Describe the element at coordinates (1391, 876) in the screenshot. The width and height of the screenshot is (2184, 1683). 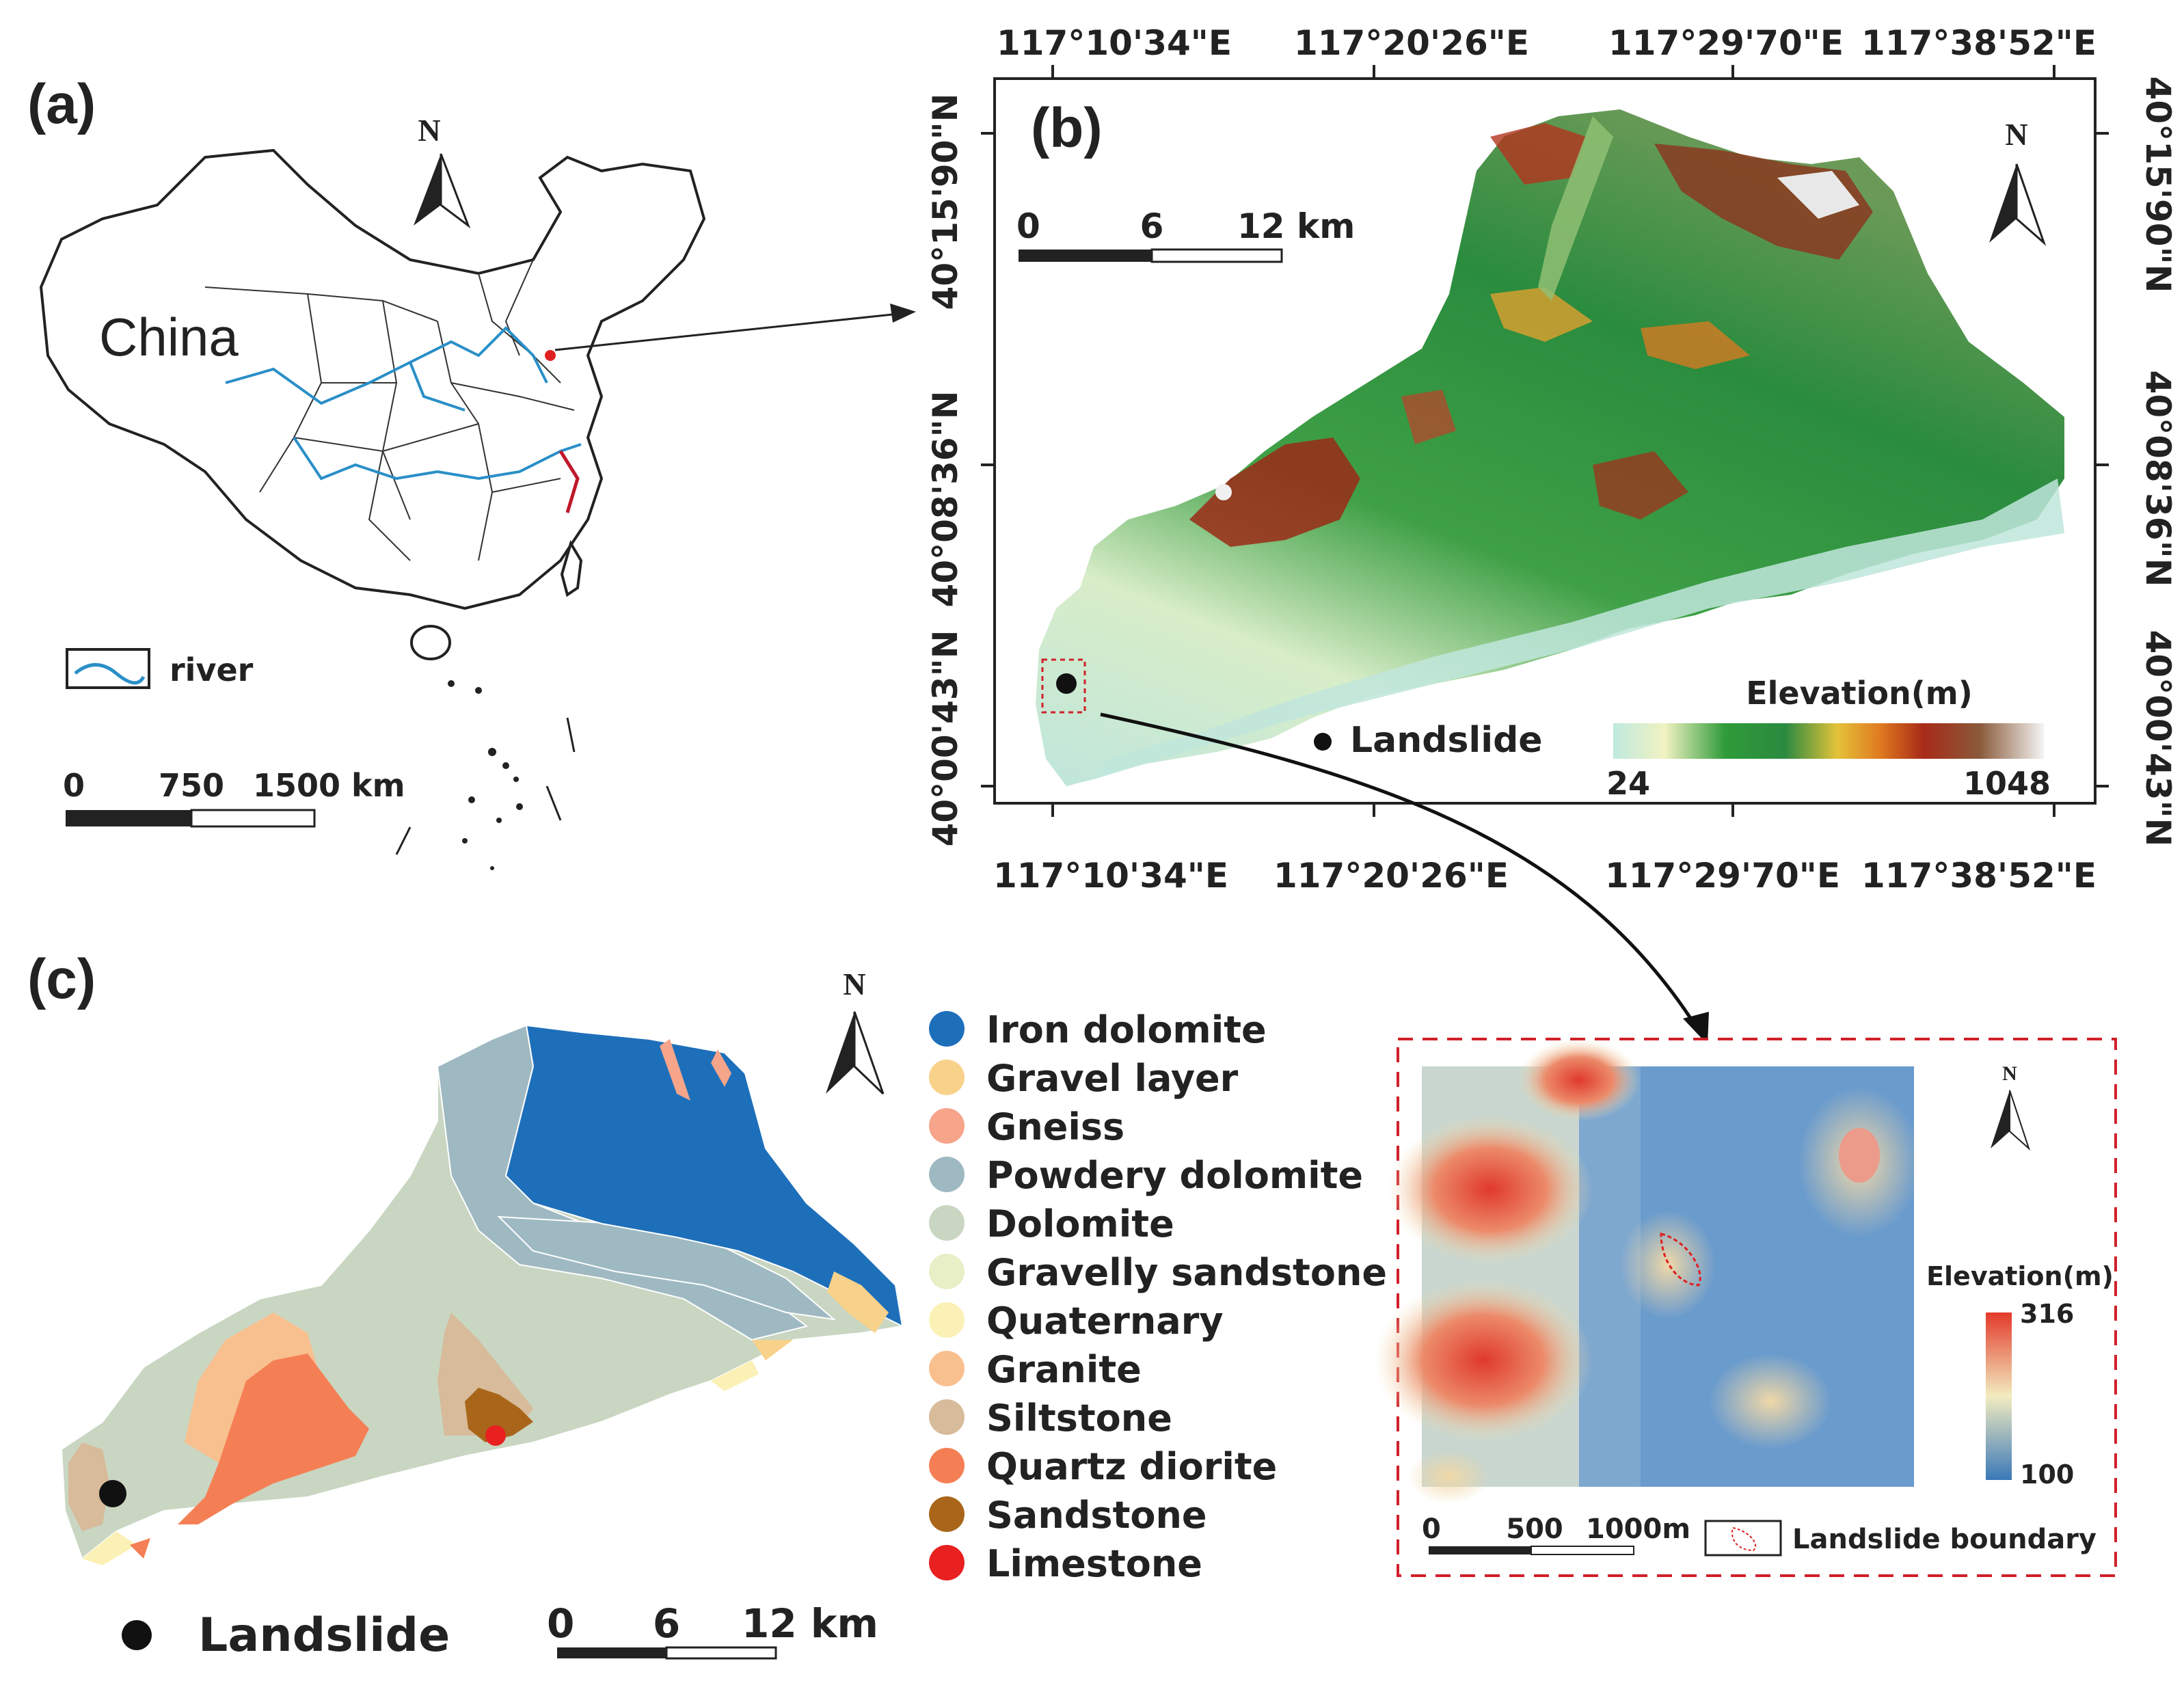
I see `lon-bottom-2: 117°20'26"E` at that location.